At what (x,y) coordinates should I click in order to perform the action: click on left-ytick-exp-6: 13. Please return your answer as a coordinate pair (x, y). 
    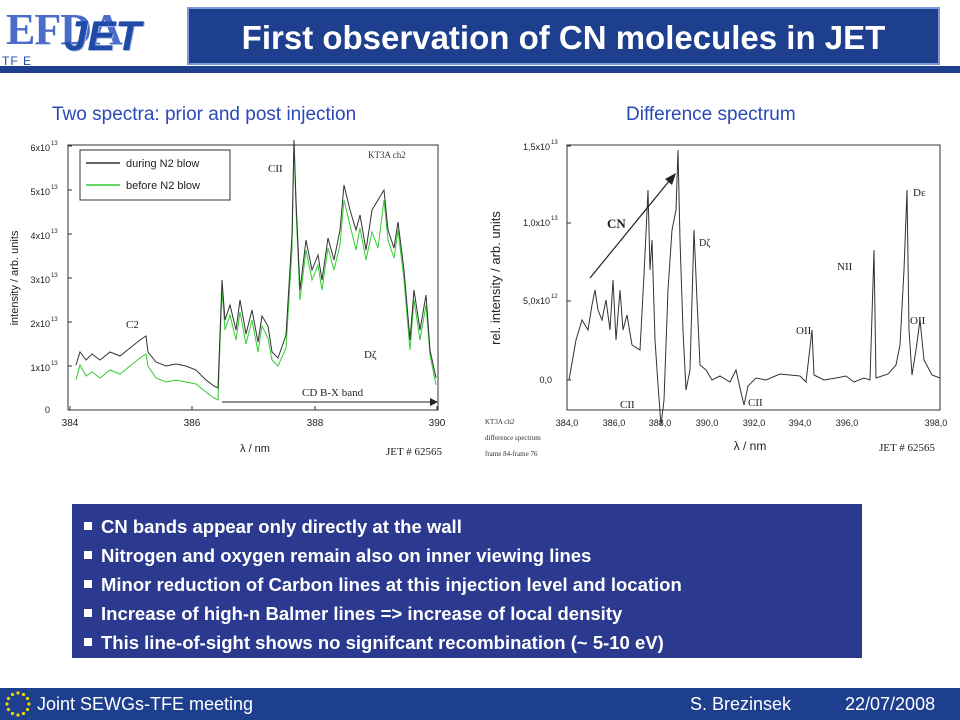
    Looking at the image, I should click on (54, 144).